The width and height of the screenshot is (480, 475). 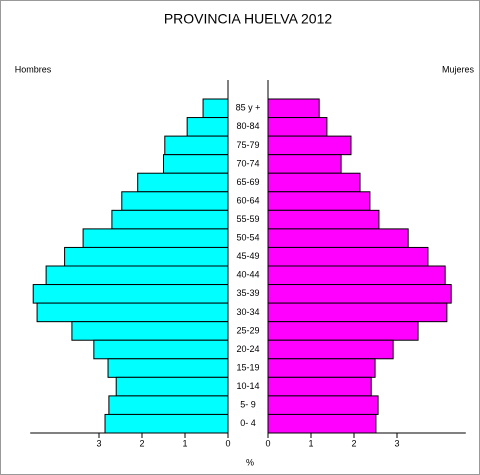 What do you see at coordinates (247, 330) in the screenshot?
I see `category-label: 25-29` at bounding box center [247, 330].